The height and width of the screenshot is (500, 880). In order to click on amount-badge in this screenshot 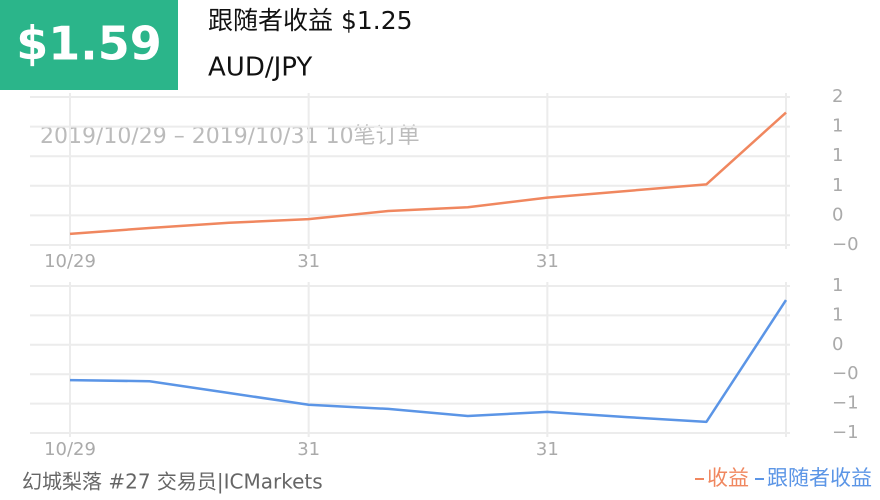, I will do `click(89, 45)`.